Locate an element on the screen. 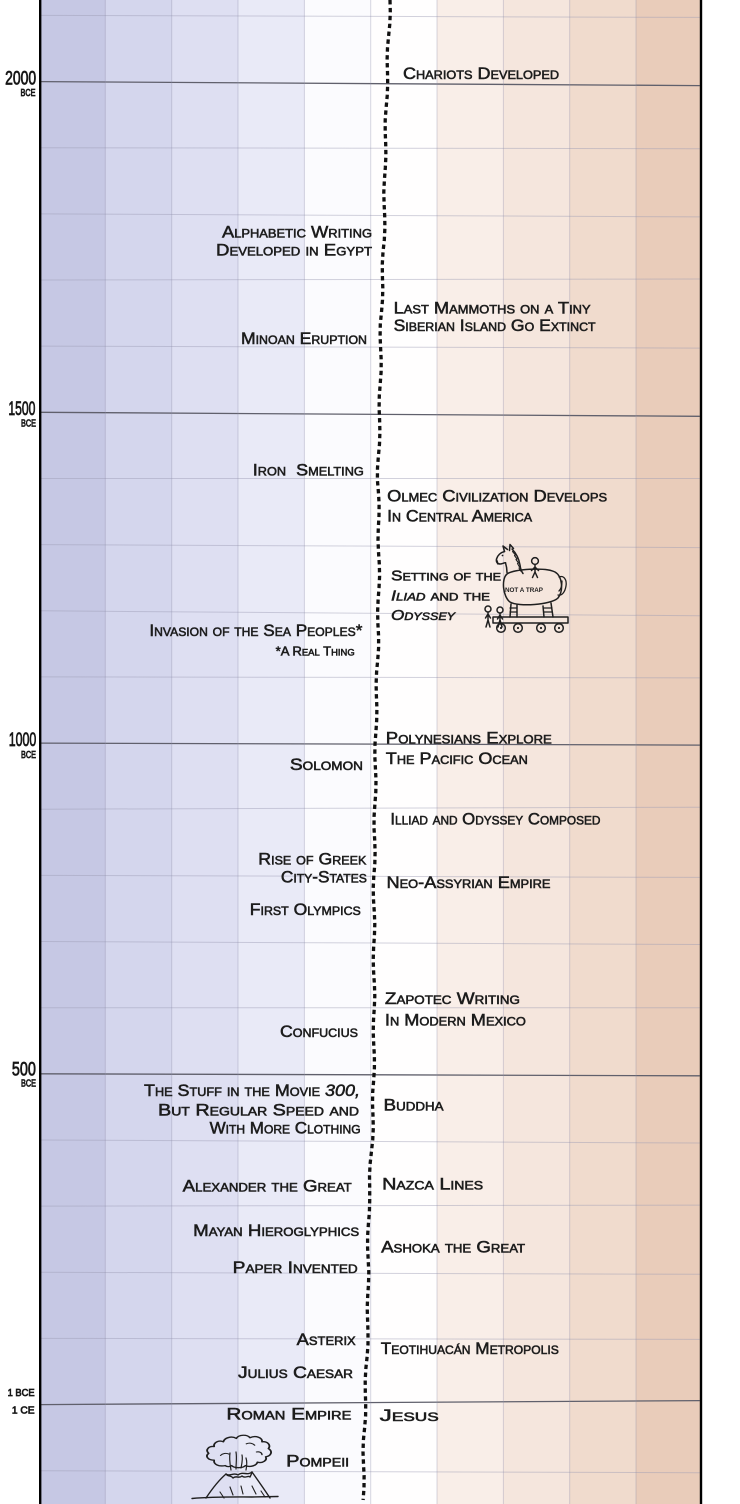 The height and width of the screenshot is (1504, 740). svg-text: Paper Invented is located at coordinates (295, 1267).